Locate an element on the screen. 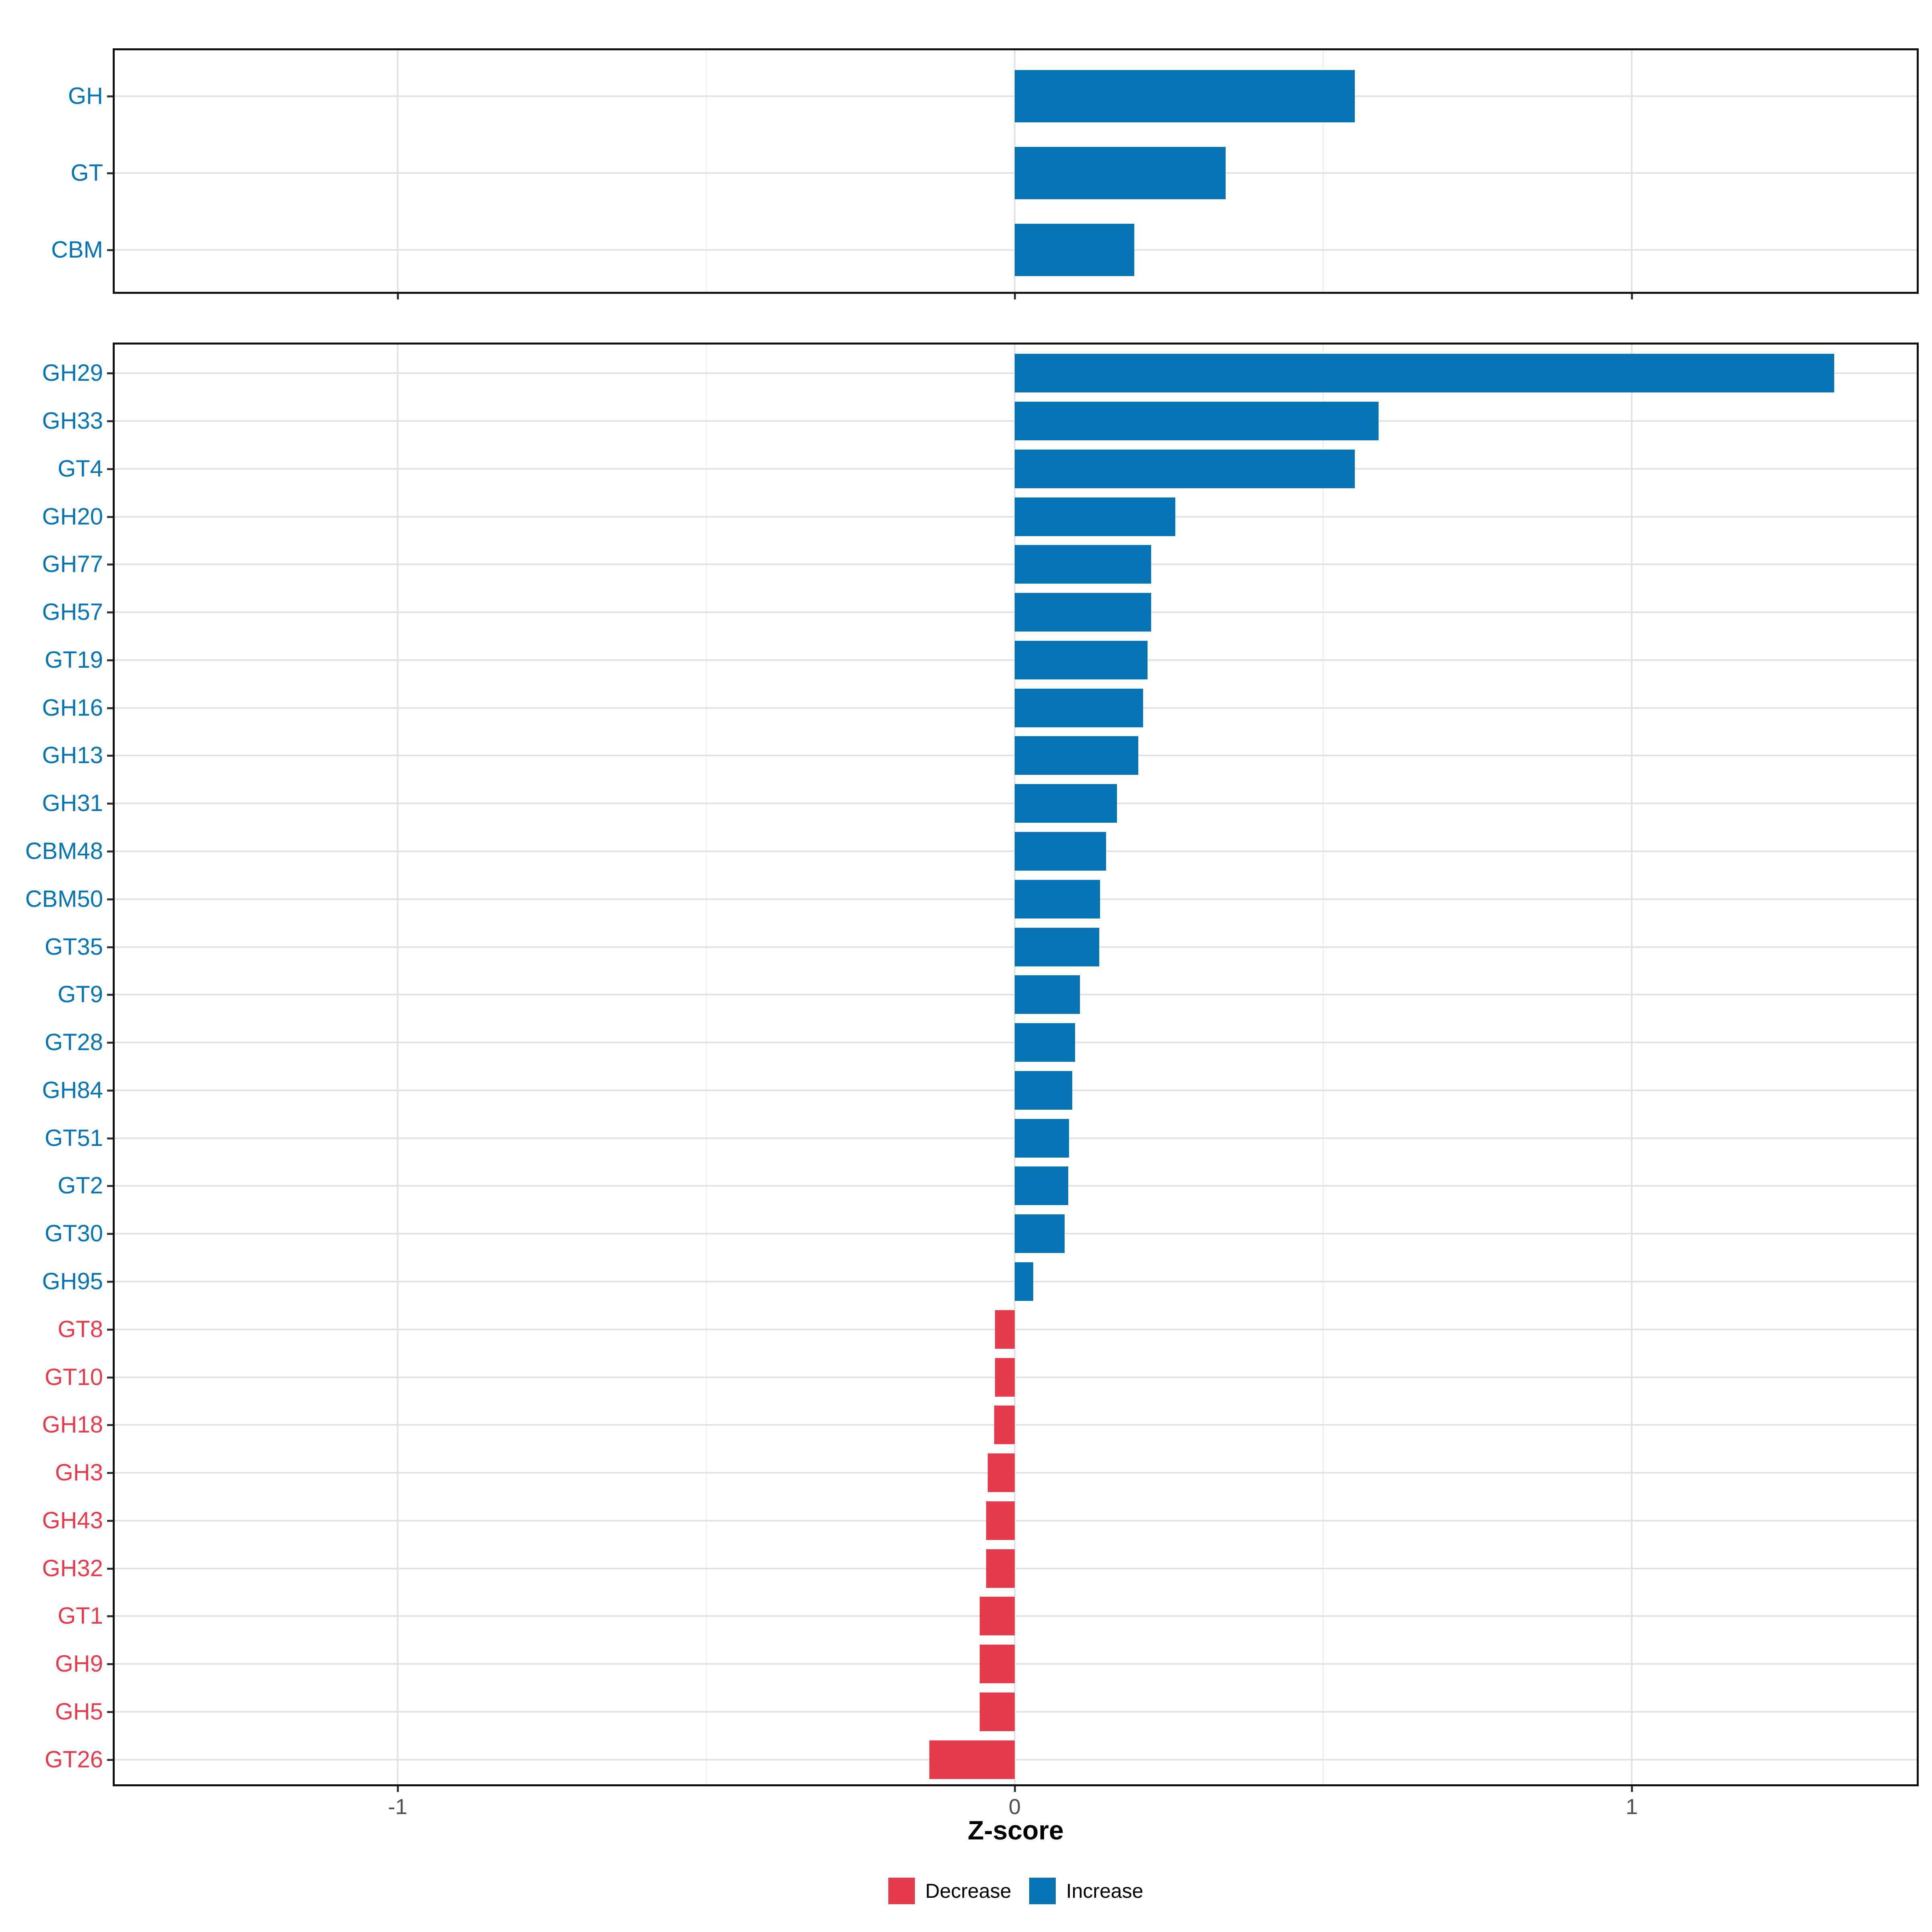  legend-label-increase: Increase is located at coordinates (1105, 1891).